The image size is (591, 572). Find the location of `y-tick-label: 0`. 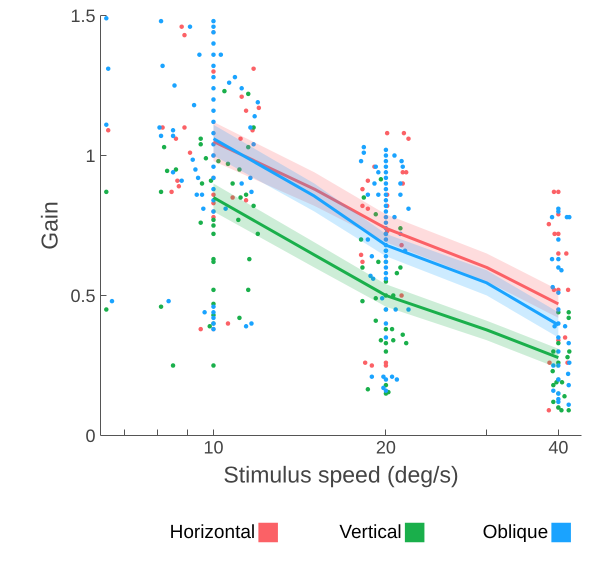

y-tick-label: 0 is located at coordinates (90, 436).